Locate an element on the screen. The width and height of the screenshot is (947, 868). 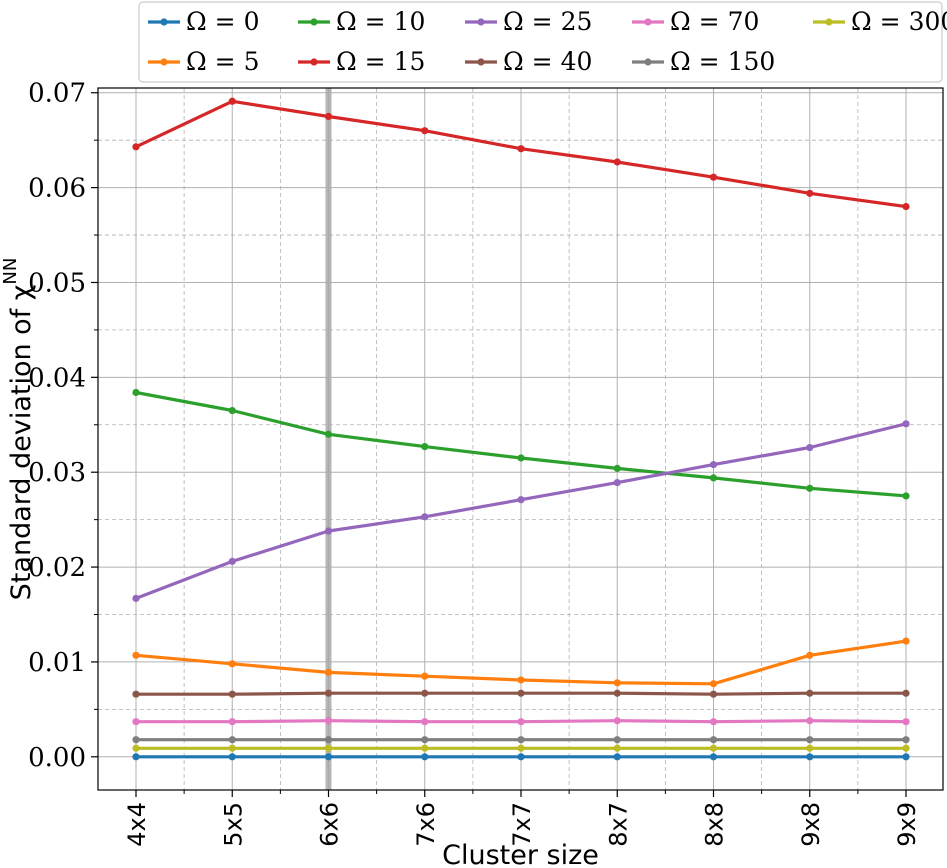
y-tick-label: 0.02 is located at coordinates (57, 568).